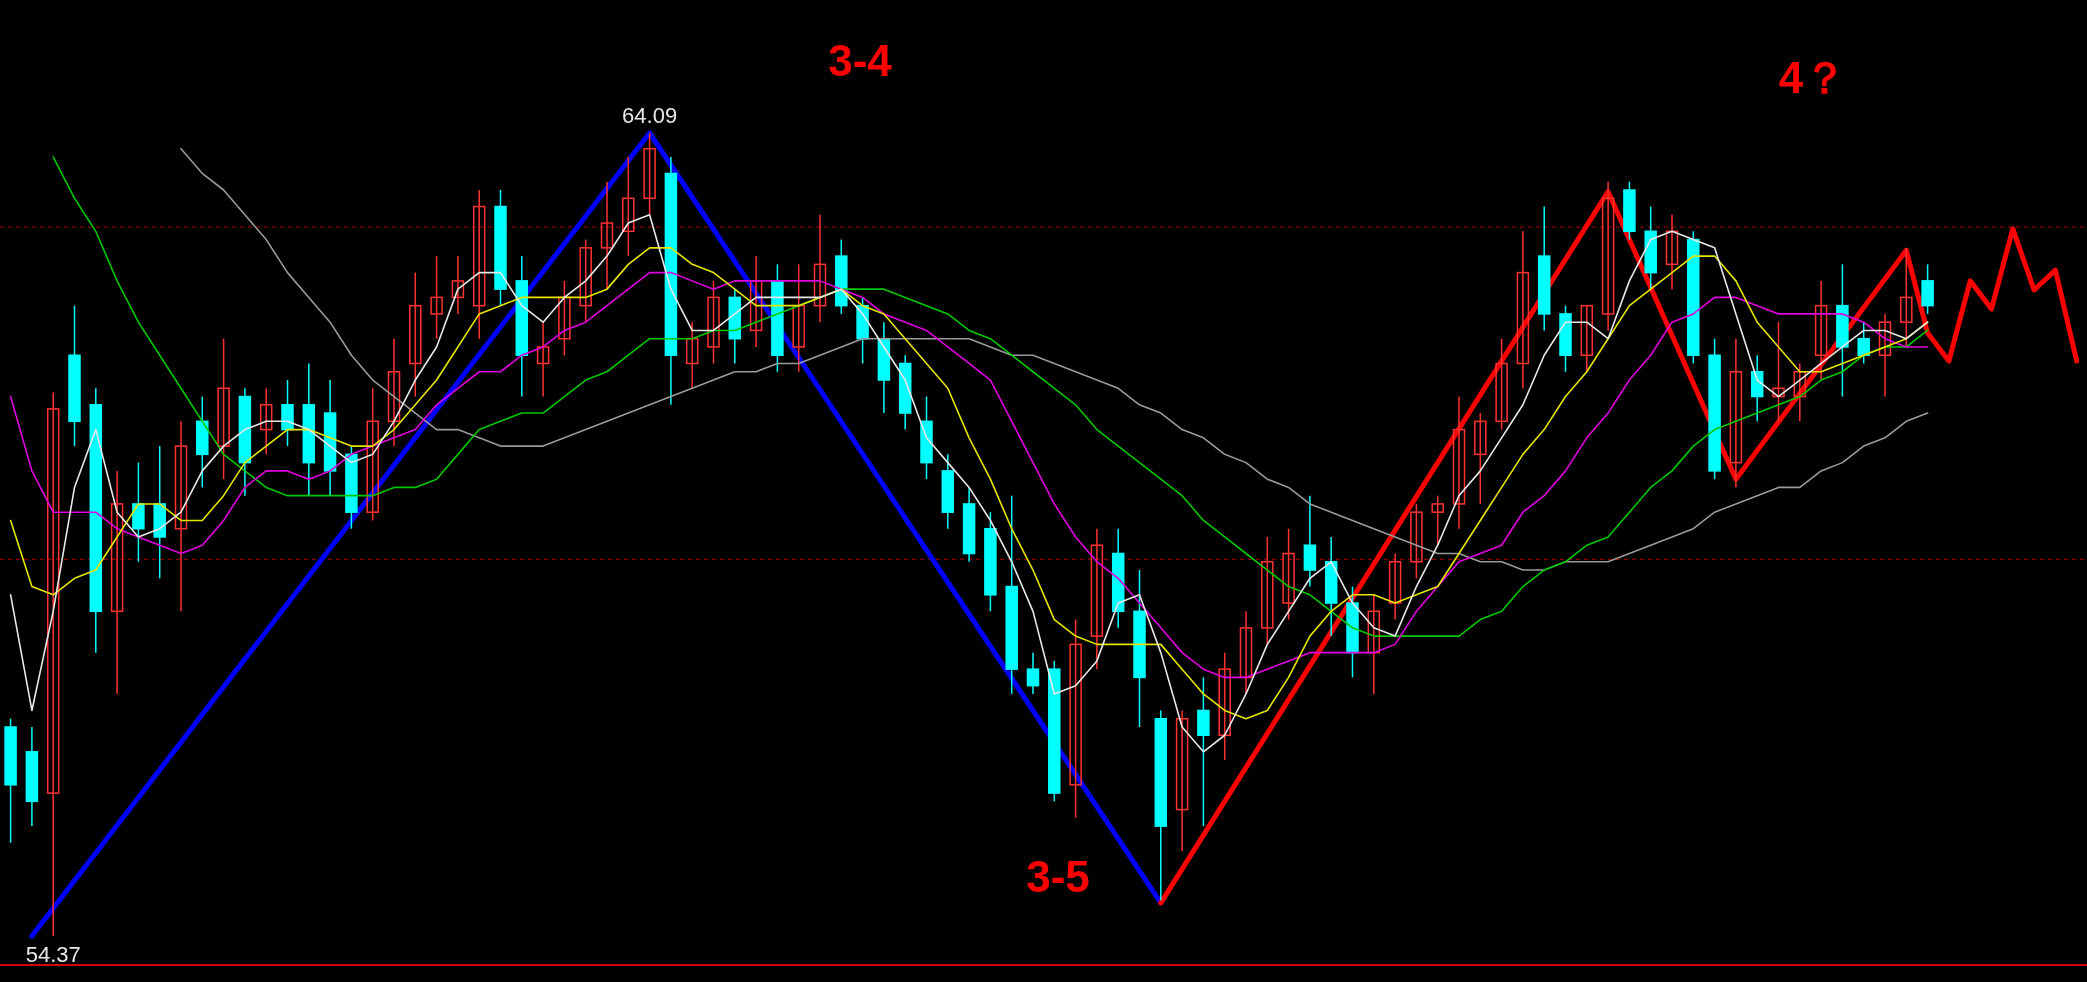 This screenshot has width=2087, height=982. What do you see at coordinates (1058, 876) in the screenshot?
I see `annotation: 3-5` at bounding box center [1058, 876].